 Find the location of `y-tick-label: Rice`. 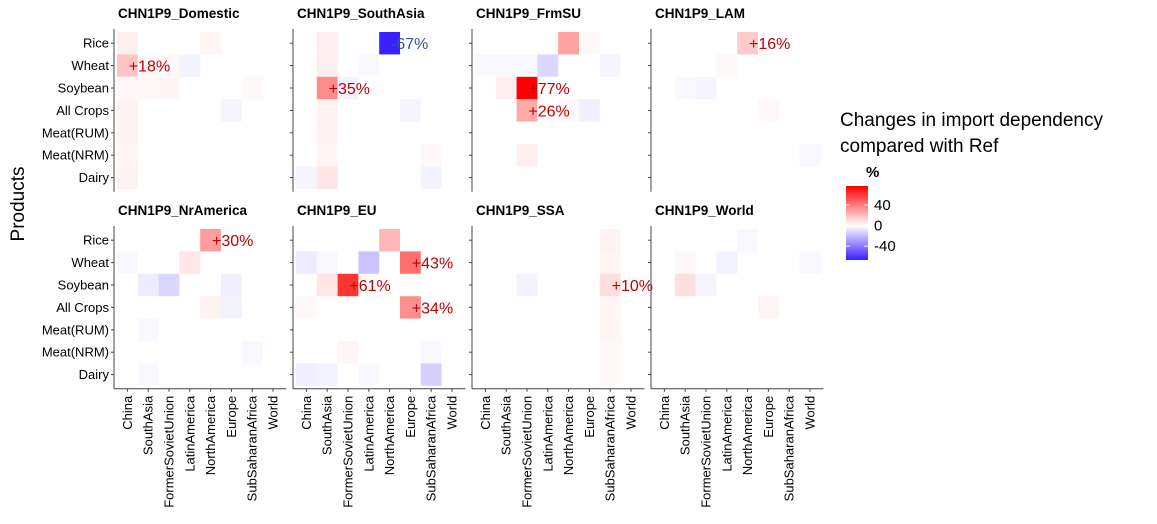

y-tick-label: Rice is located at coordinates (96, 43).